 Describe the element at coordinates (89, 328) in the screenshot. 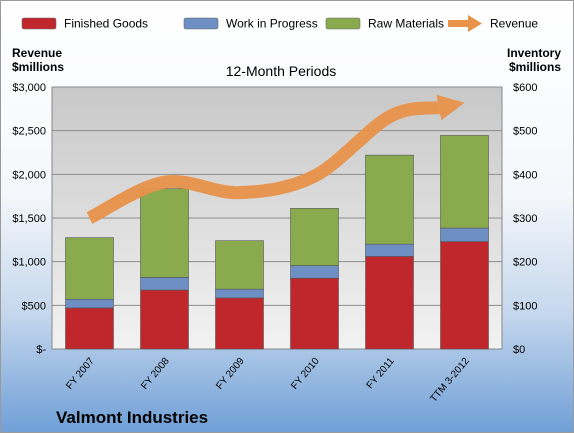

I see `bar-finished-goods-fy-2007` at that location.